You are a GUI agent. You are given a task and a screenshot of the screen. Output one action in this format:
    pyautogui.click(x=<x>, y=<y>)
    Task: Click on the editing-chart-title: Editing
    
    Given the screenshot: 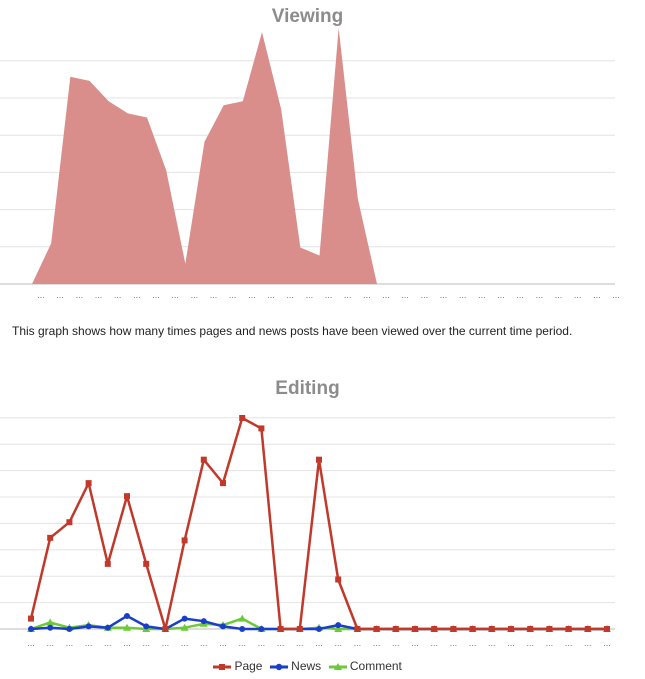 What is the action you would take?
    pyautogui.click(x=307, y=388)
    